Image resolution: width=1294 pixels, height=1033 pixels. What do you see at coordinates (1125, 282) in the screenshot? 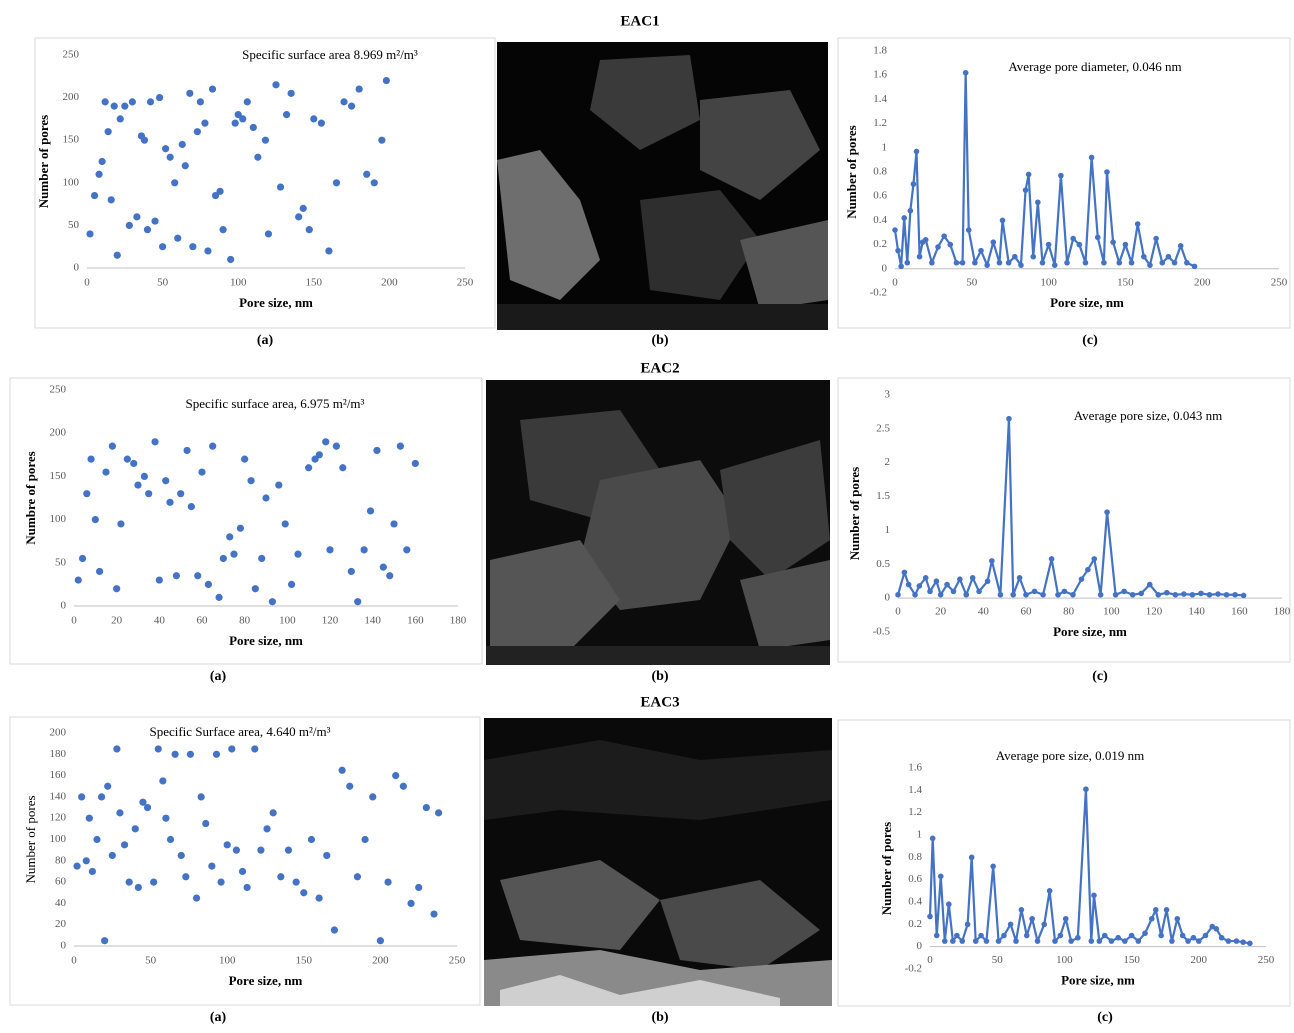
I see `x-tick-label: 150` at bounding box center [1125, 282].